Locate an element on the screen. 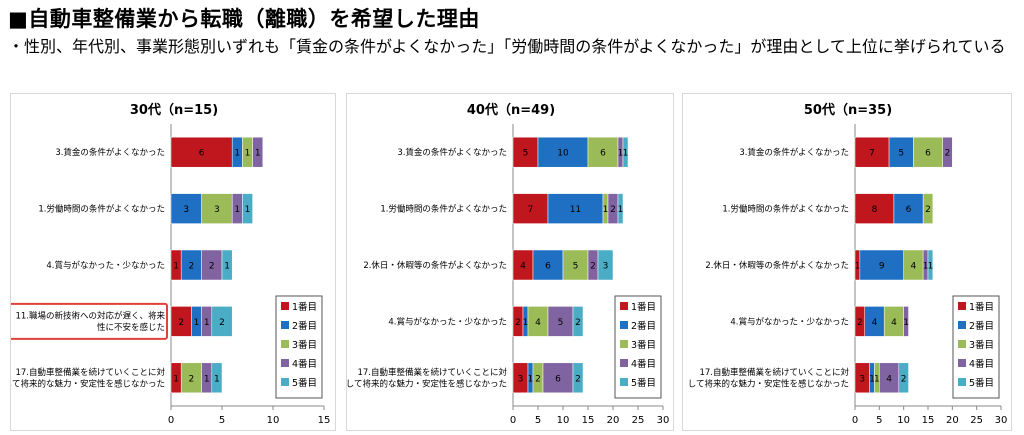 This screenshot has width=1024, height=435. bar-value-label: 9 is located at coordinates (882, 267).